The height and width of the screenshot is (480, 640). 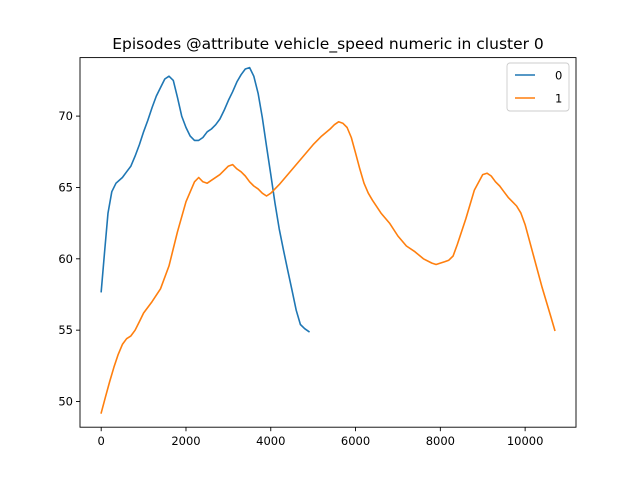 What do you see at coordinates (440, 441) in the screenshot?
I see `x-tick-label: 8000` at bounding box center [440, 441].